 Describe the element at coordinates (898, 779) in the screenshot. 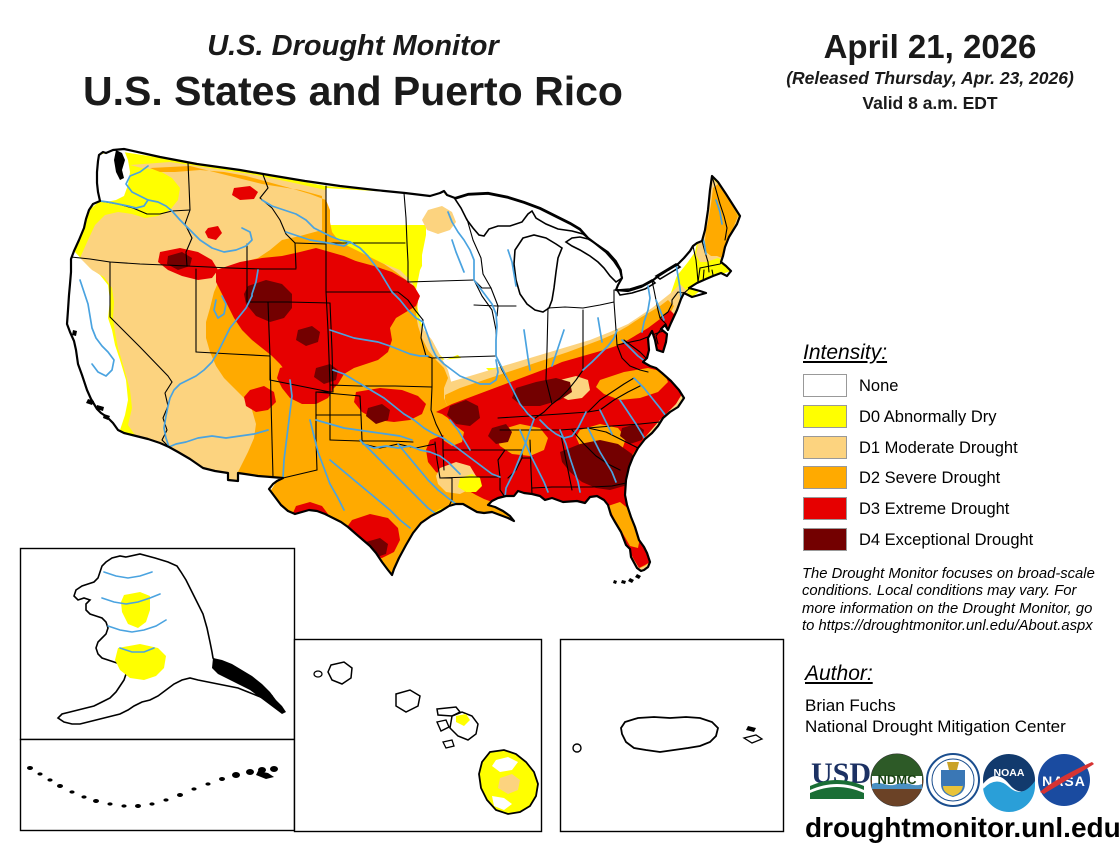

I see `svg-text: NDMC` at that location.